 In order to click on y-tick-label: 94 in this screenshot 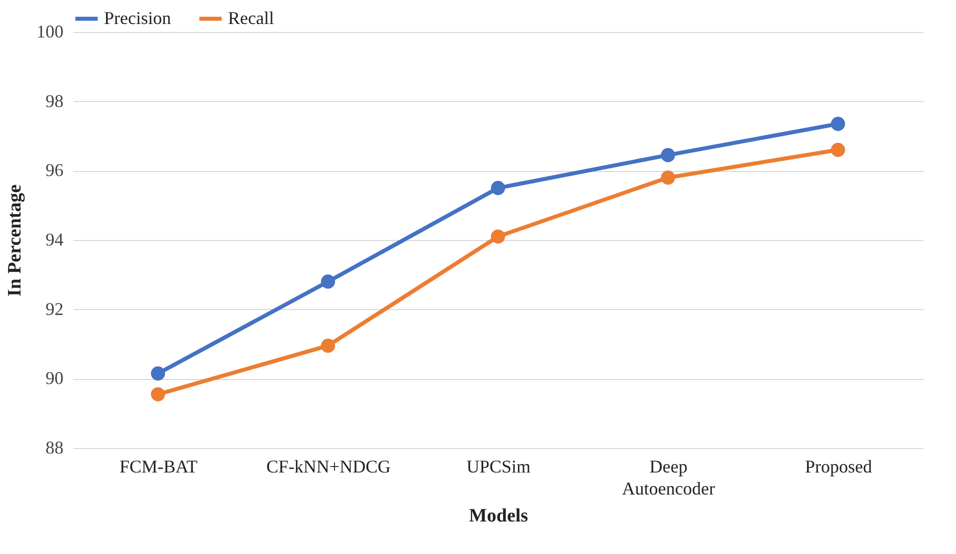, I will do `click(55, 240)`.